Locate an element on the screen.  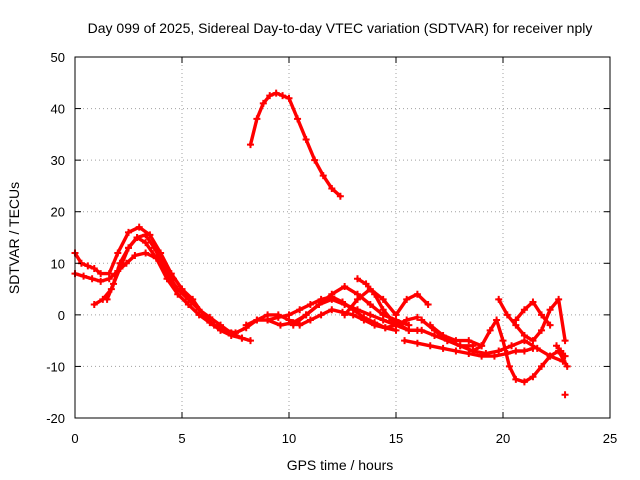
y-tick-label: 0 is located at coordinates (61, 315).